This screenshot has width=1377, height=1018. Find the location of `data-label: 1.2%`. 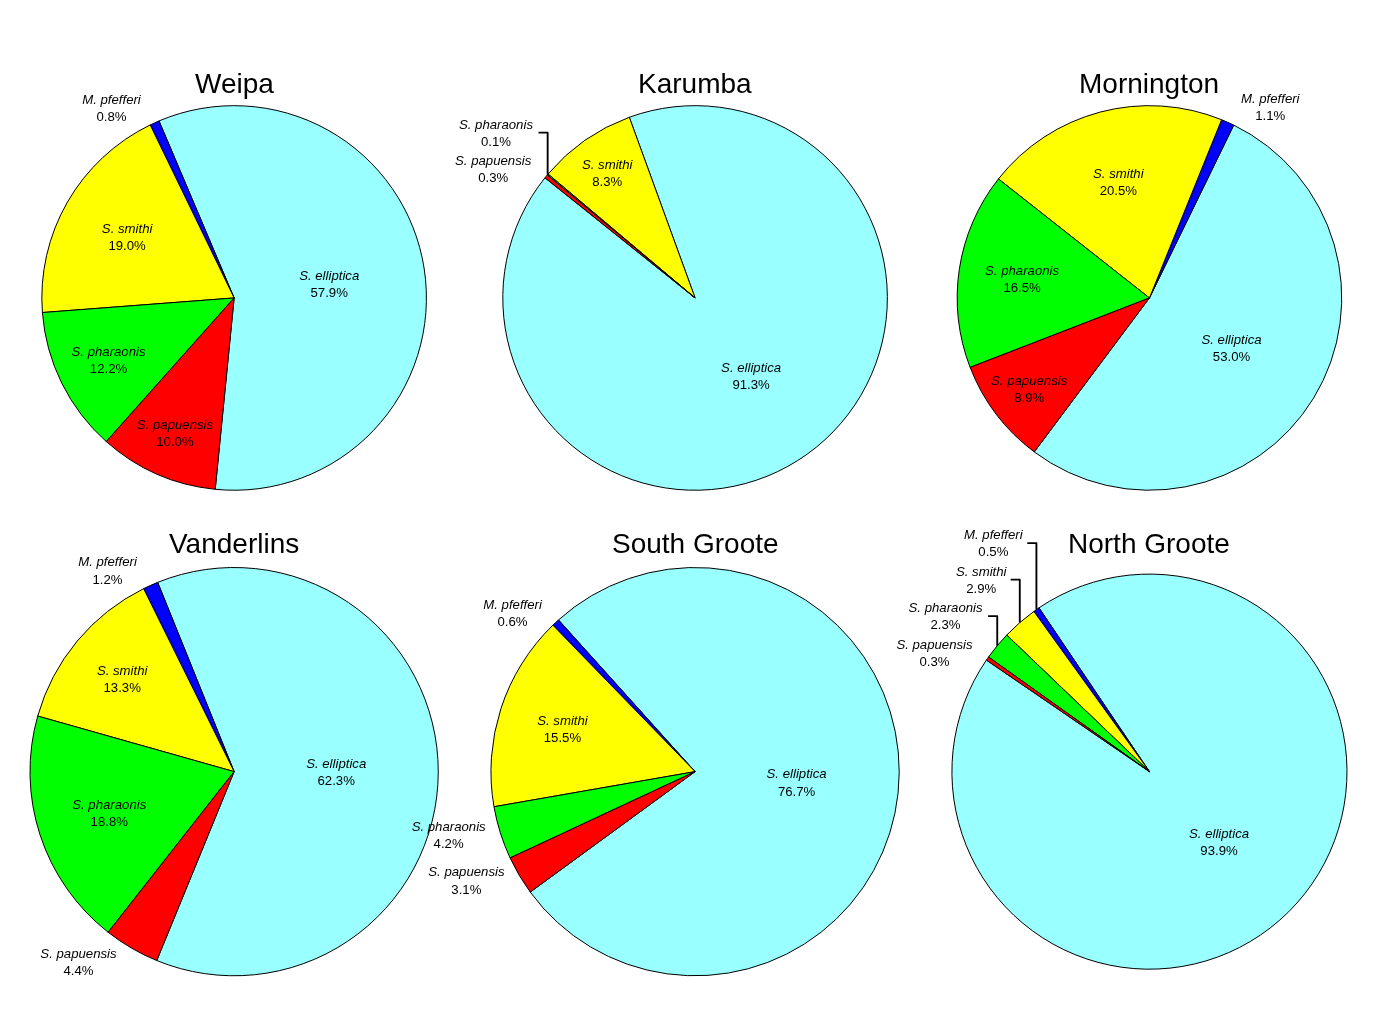

data-label: 1.2% is located at coordinates (107, 579).